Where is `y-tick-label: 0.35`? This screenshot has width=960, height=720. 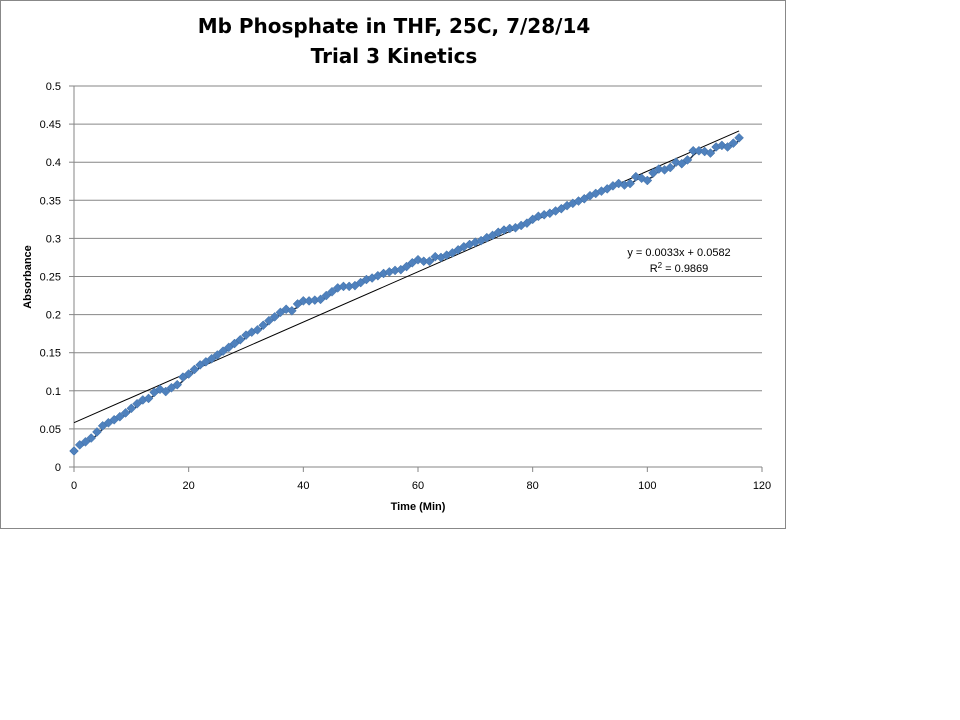
y-tick-label: 0.35 is located at coordinates (50, 201).